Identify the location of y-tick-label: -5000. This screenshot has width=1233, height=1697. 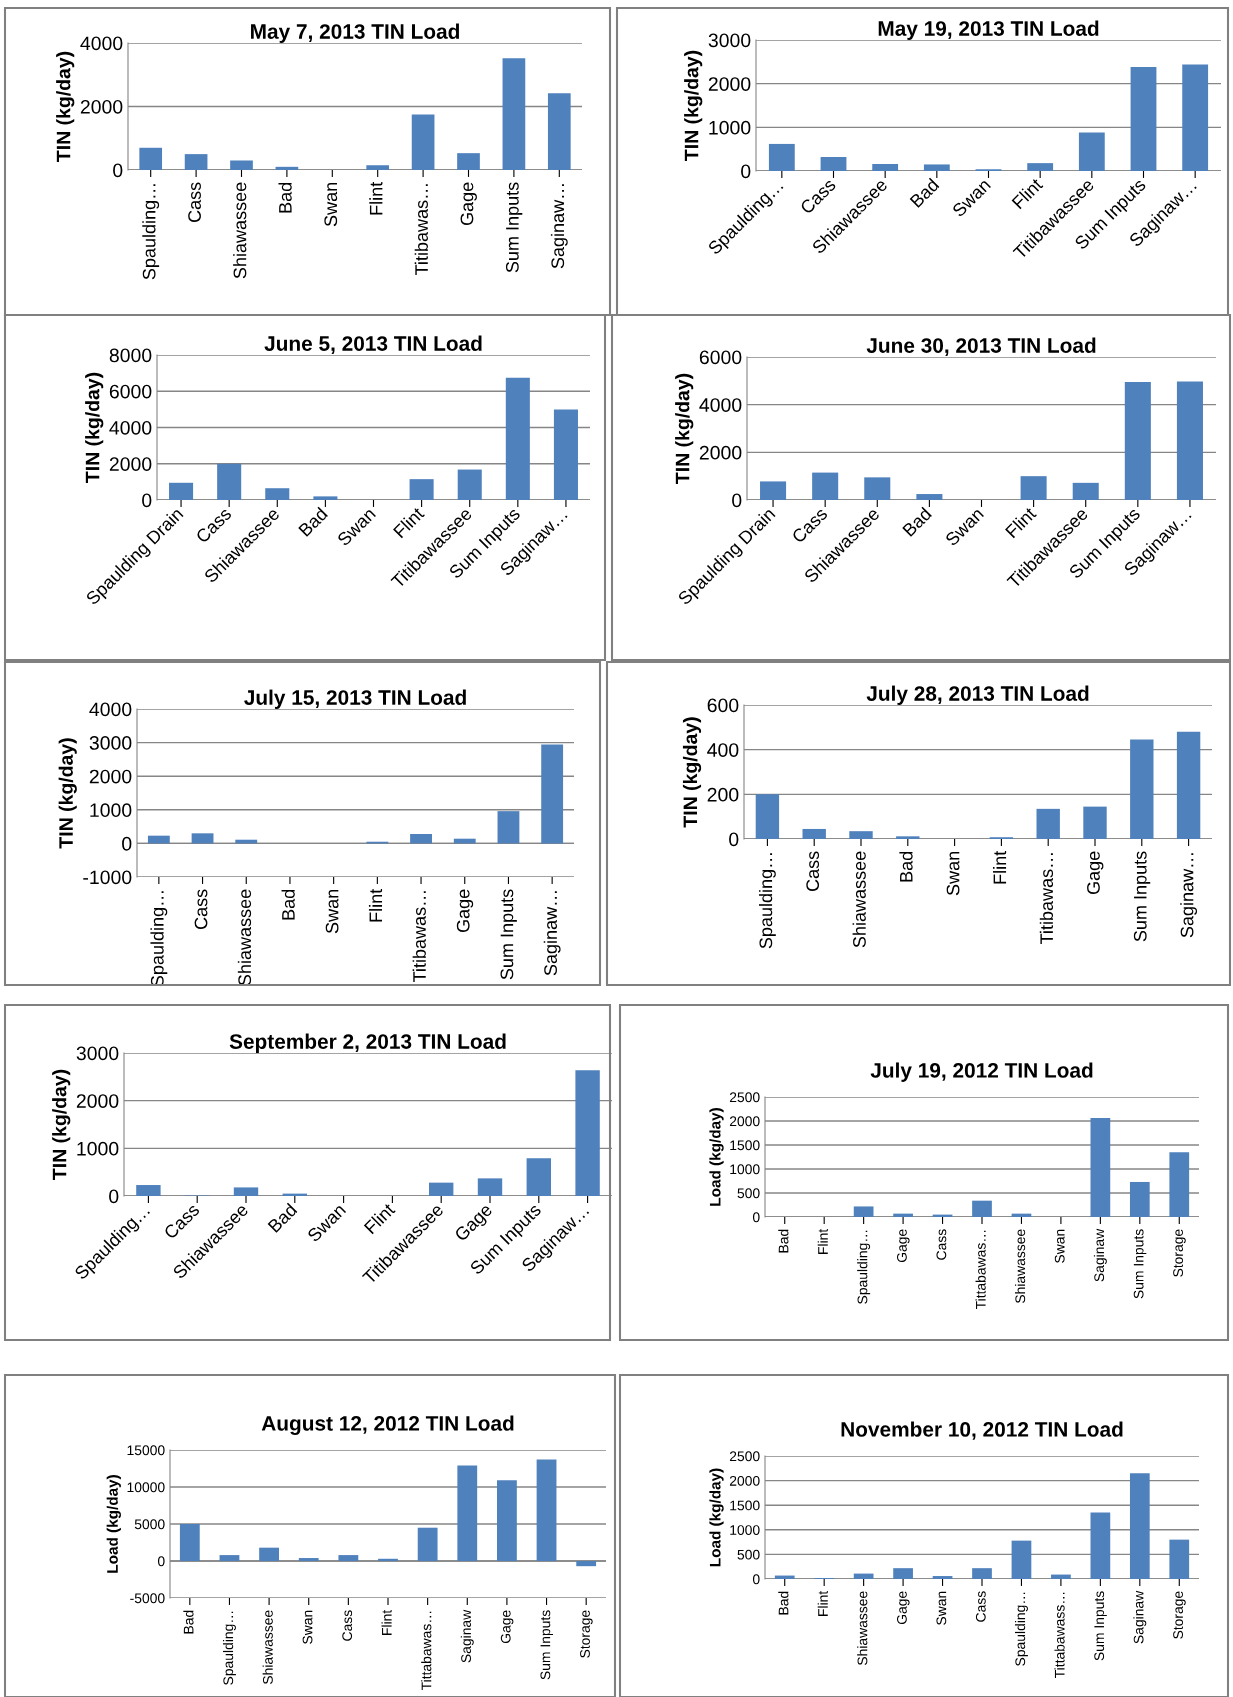
(147, 1598).